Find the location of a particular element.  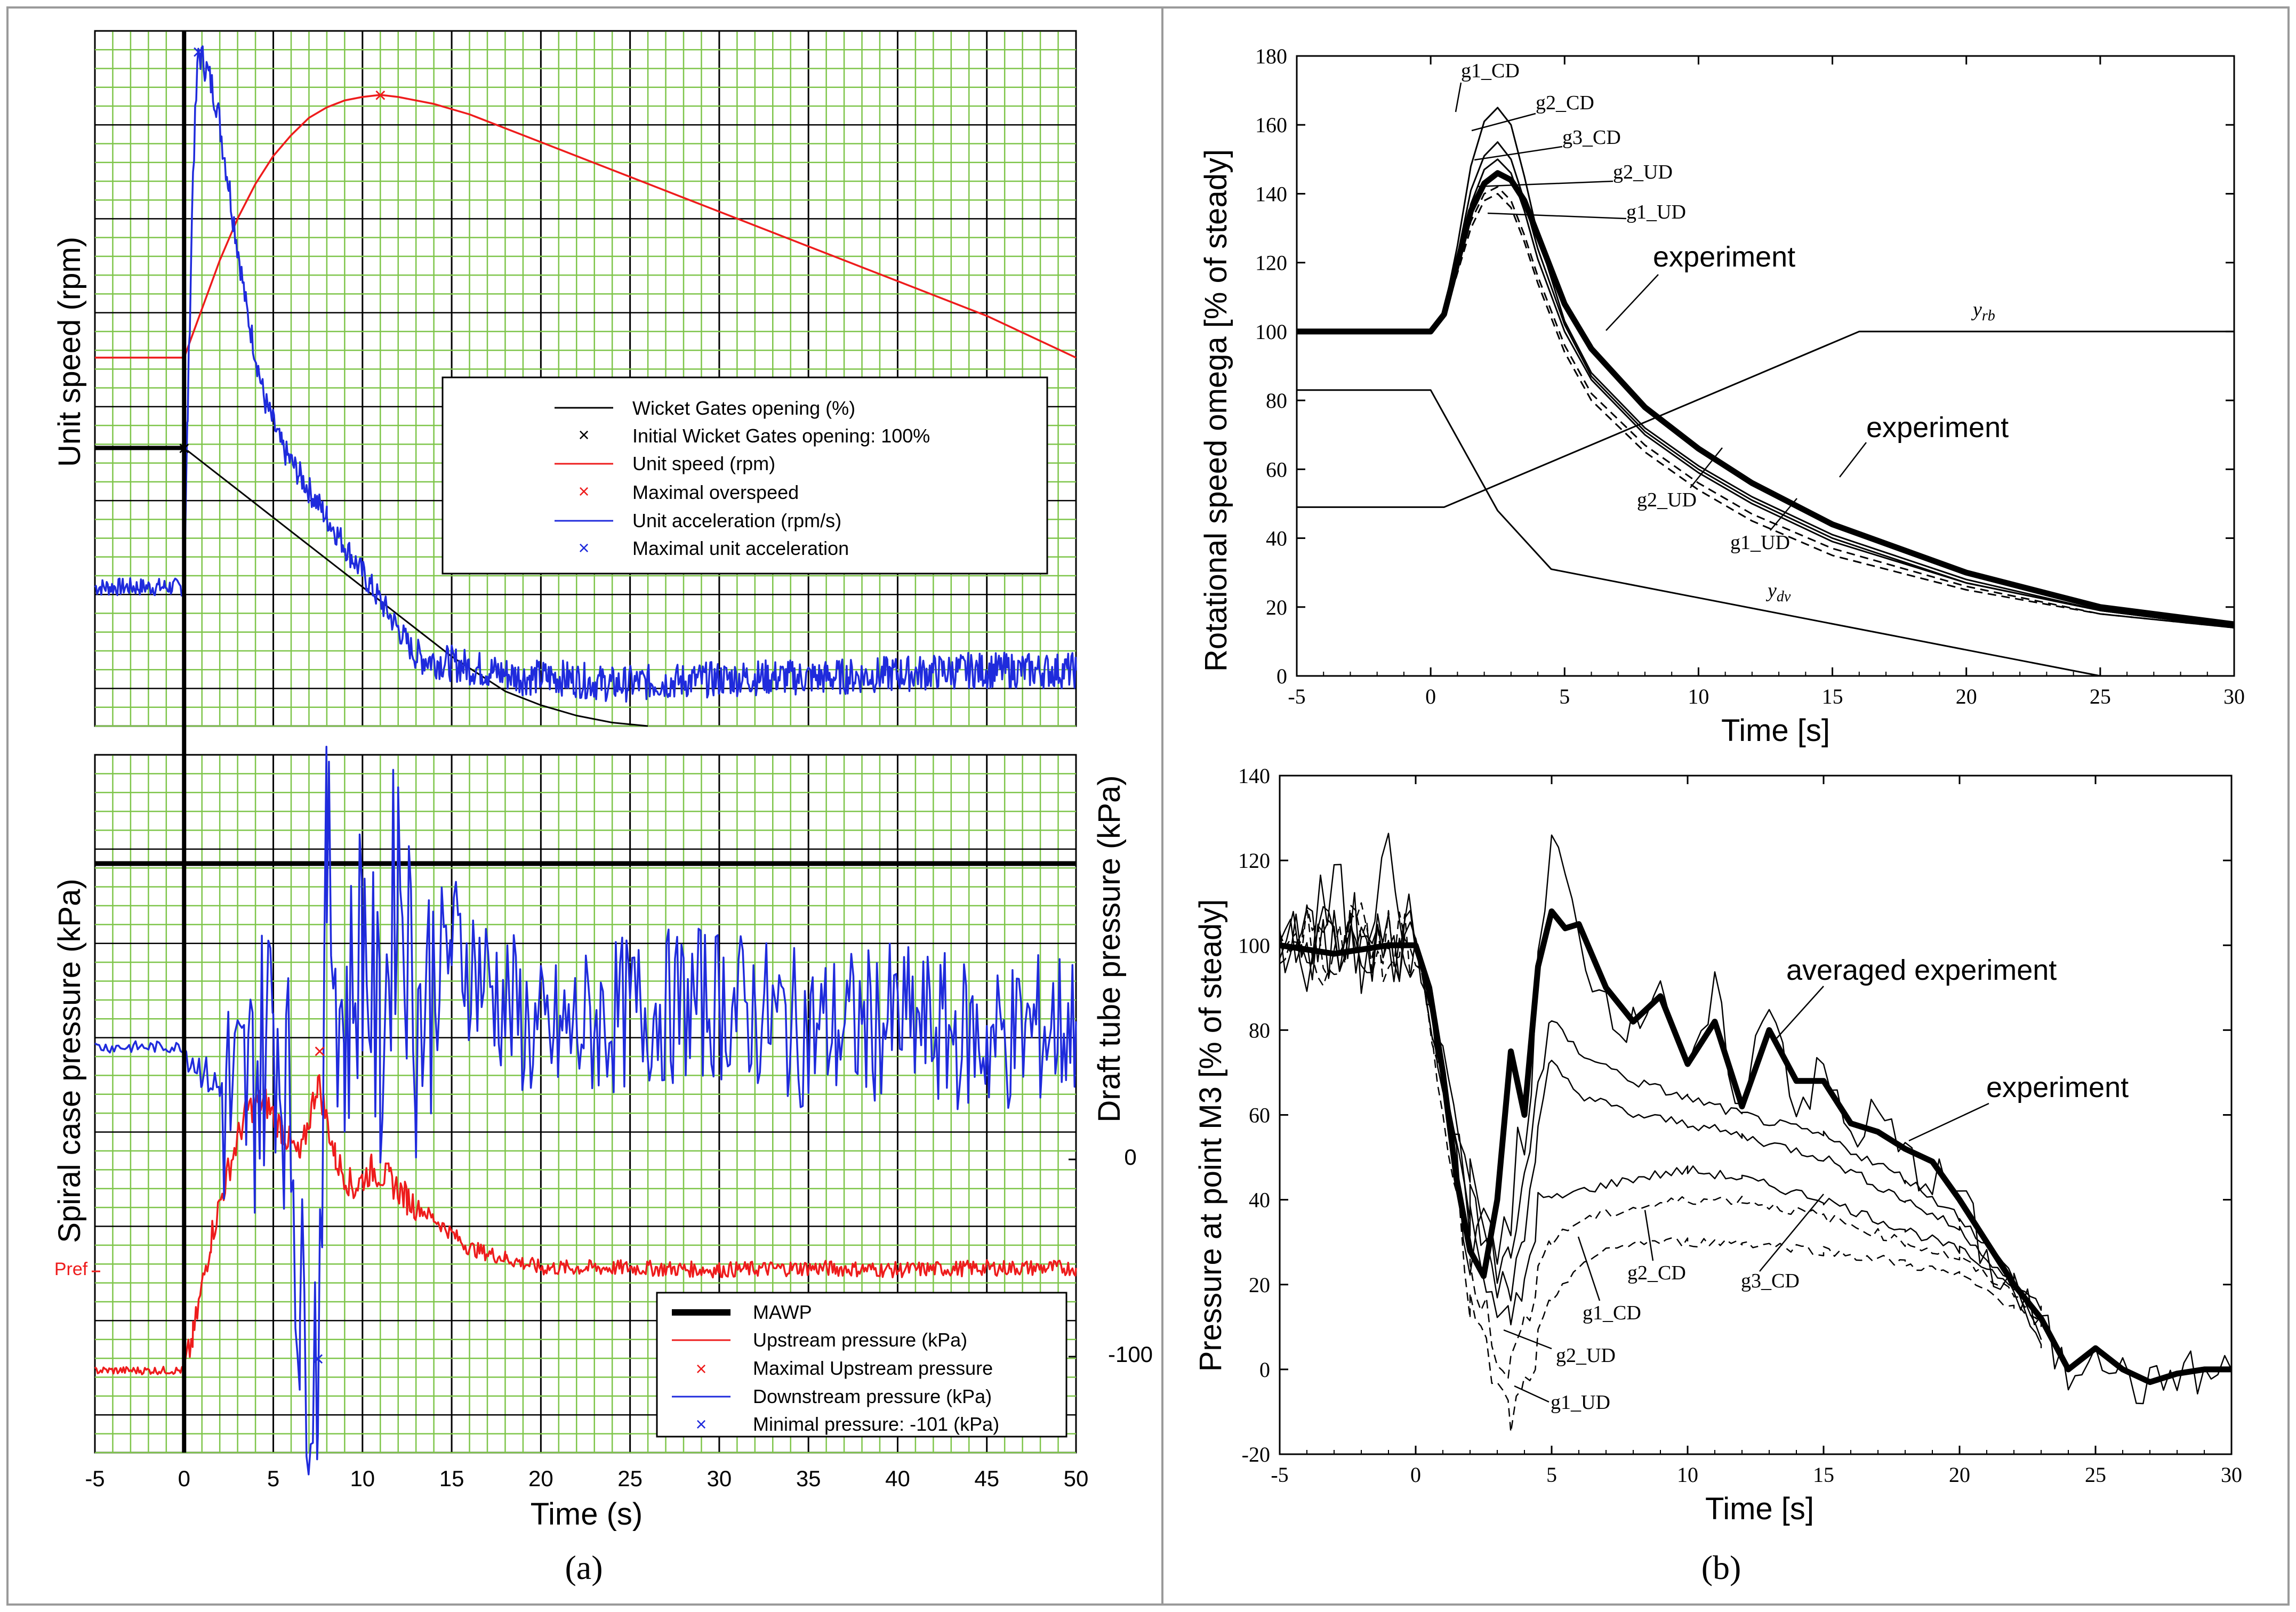

b-anno-experiment-1: experiment is located at coordinates (1724, 257).